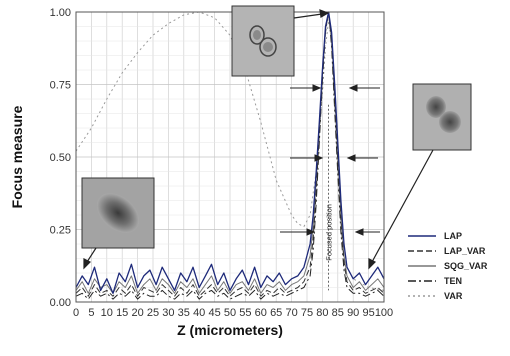 This screenshot has width=510, height=356. I want to click on focused-position-label: Focused position, so click(329, 232).